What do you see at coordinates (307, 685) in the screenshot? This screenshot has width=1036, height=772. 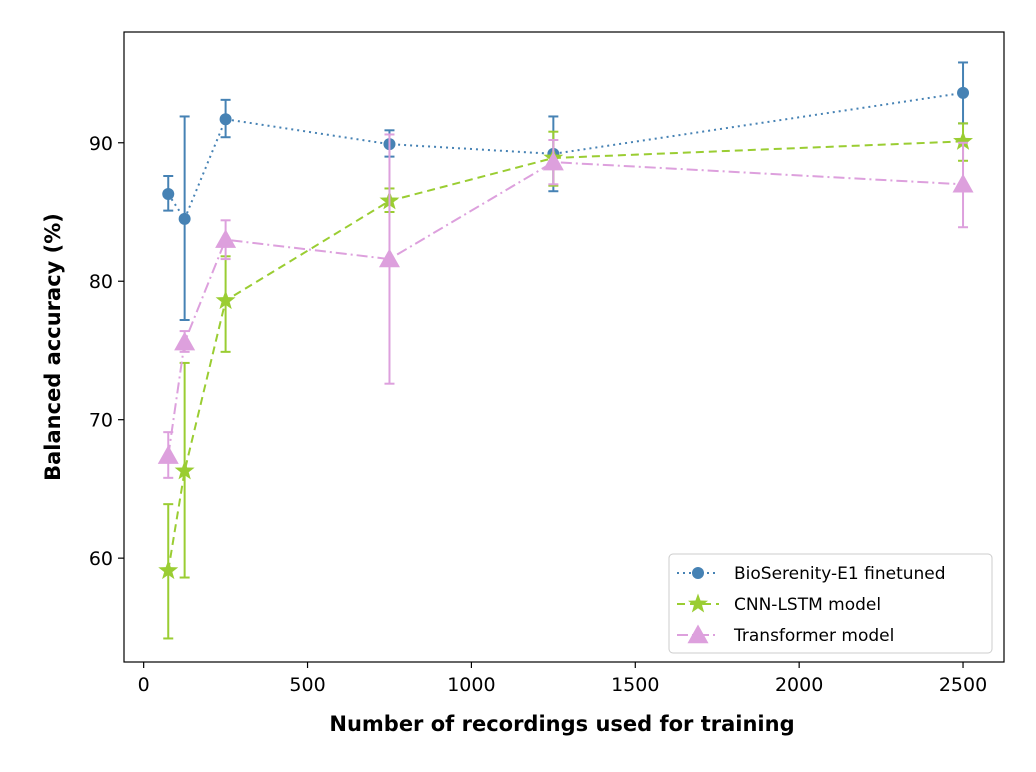 I see `x-tick-label-1: 500` at bounding box center [307, 685].